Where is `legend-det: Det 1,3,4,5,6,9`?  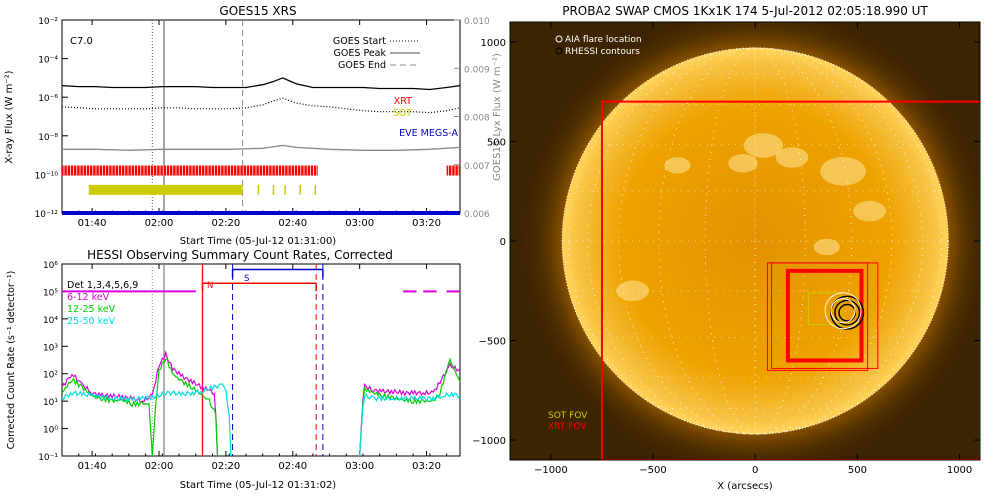
legend-det: Det 1,3,4,5,6,9 is located at coordinates (102, 285).